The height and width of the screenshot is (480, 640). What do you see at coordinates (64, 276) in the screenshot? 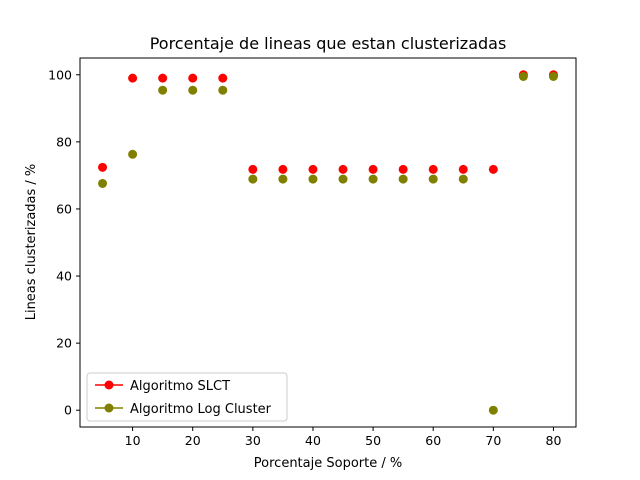
I see `y-tick-label: 40` at bounding box center [64, 276].